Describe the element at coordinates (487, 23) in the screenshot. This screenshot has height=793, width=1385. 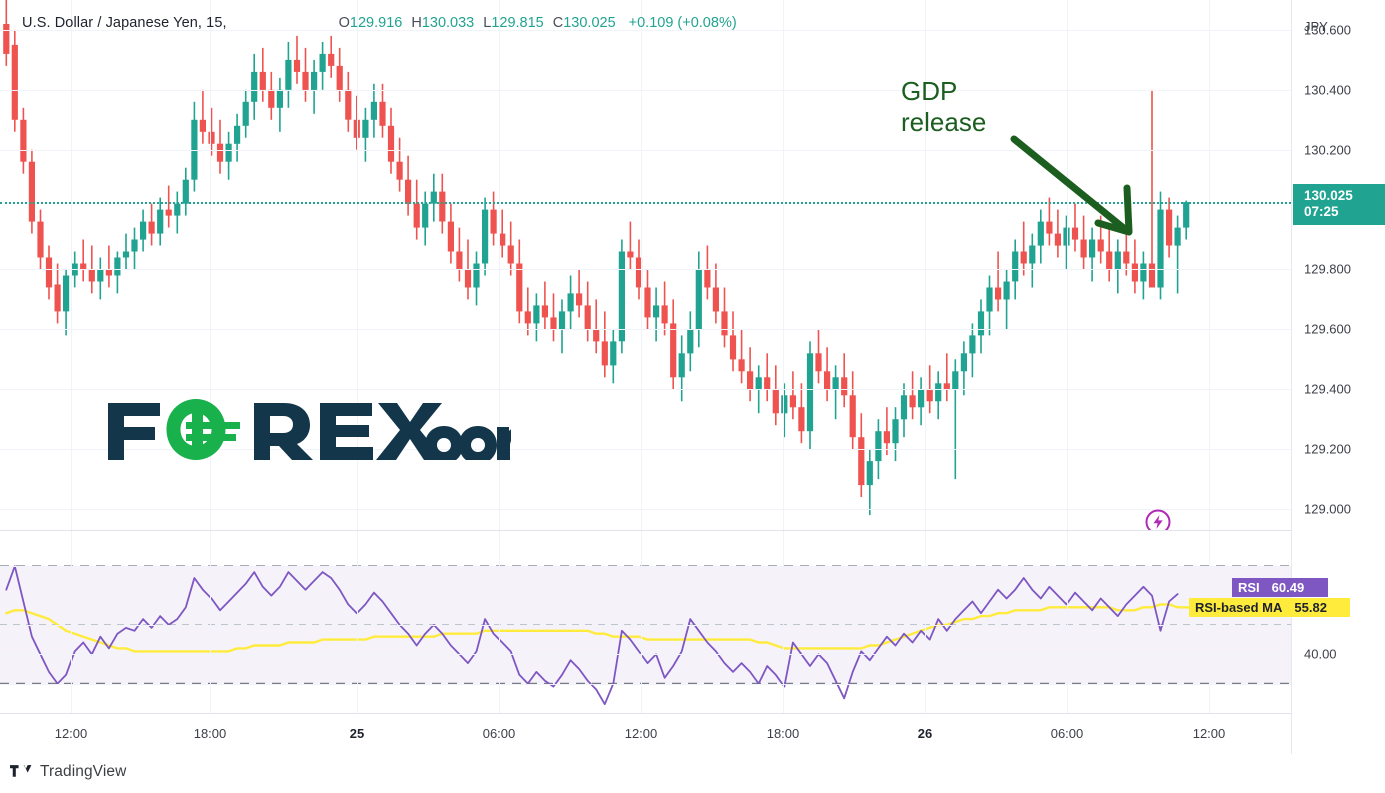
I see `ohlc-low-label: L` at that location.